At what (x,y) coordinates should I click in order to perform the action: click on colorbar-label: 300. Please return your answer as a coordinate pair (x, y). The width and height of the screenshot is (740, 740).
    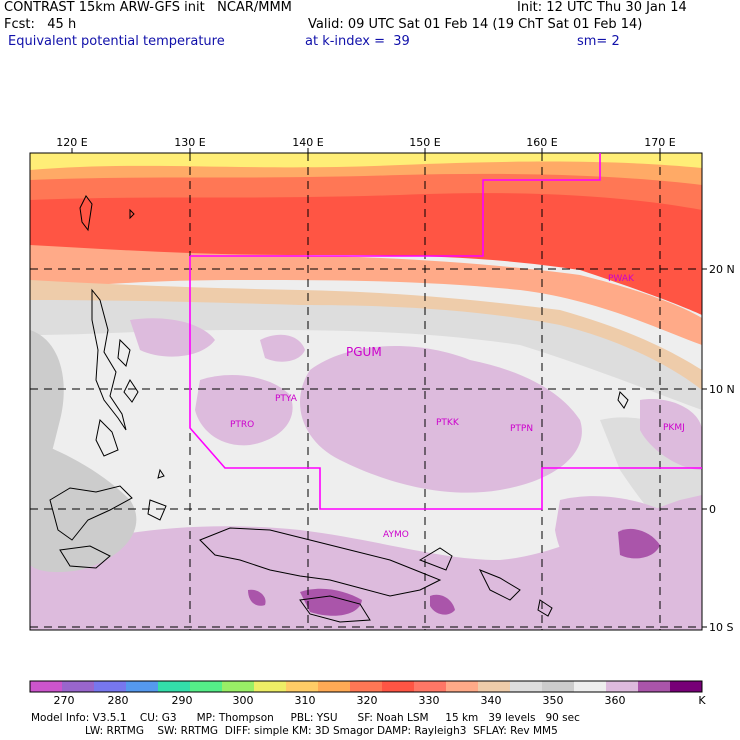
    Looking at the image, I should click on (243, 700).